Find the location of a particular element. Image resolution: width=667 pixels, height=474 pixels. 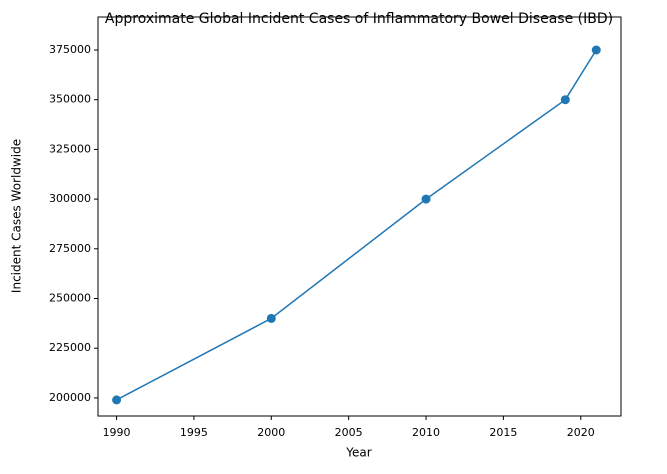

x-tick-label: 1990 is located at coordinates (117, 432).